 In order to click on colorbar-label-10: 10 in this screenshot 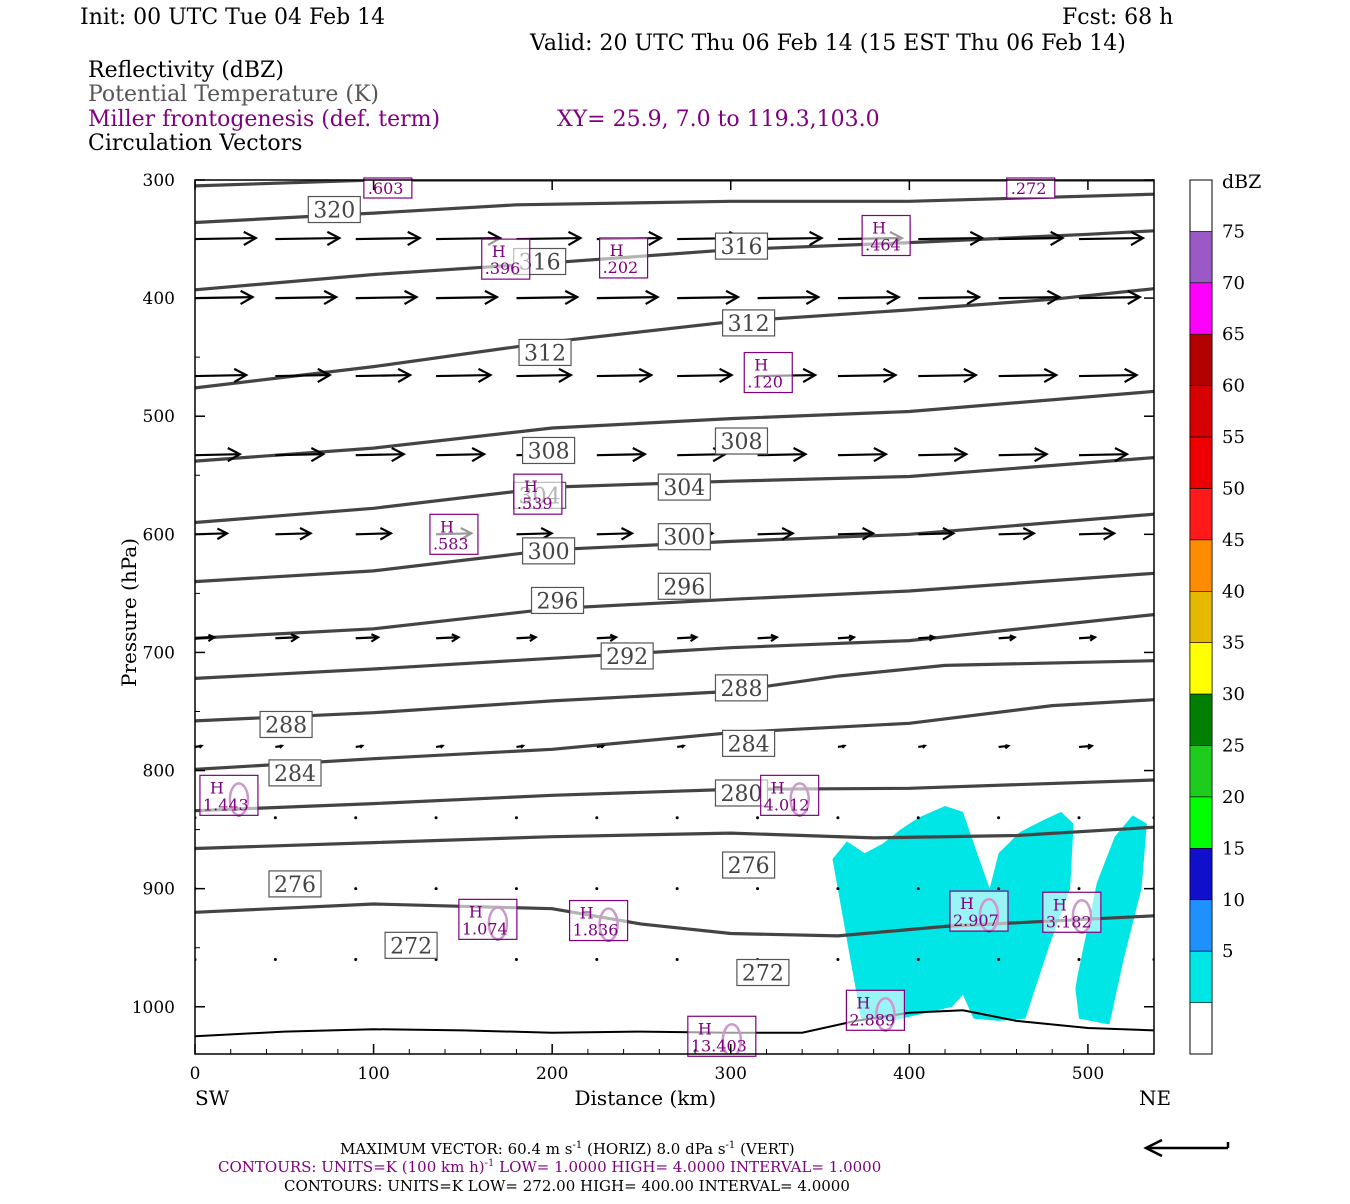, I will do `click(1233, 900)`.